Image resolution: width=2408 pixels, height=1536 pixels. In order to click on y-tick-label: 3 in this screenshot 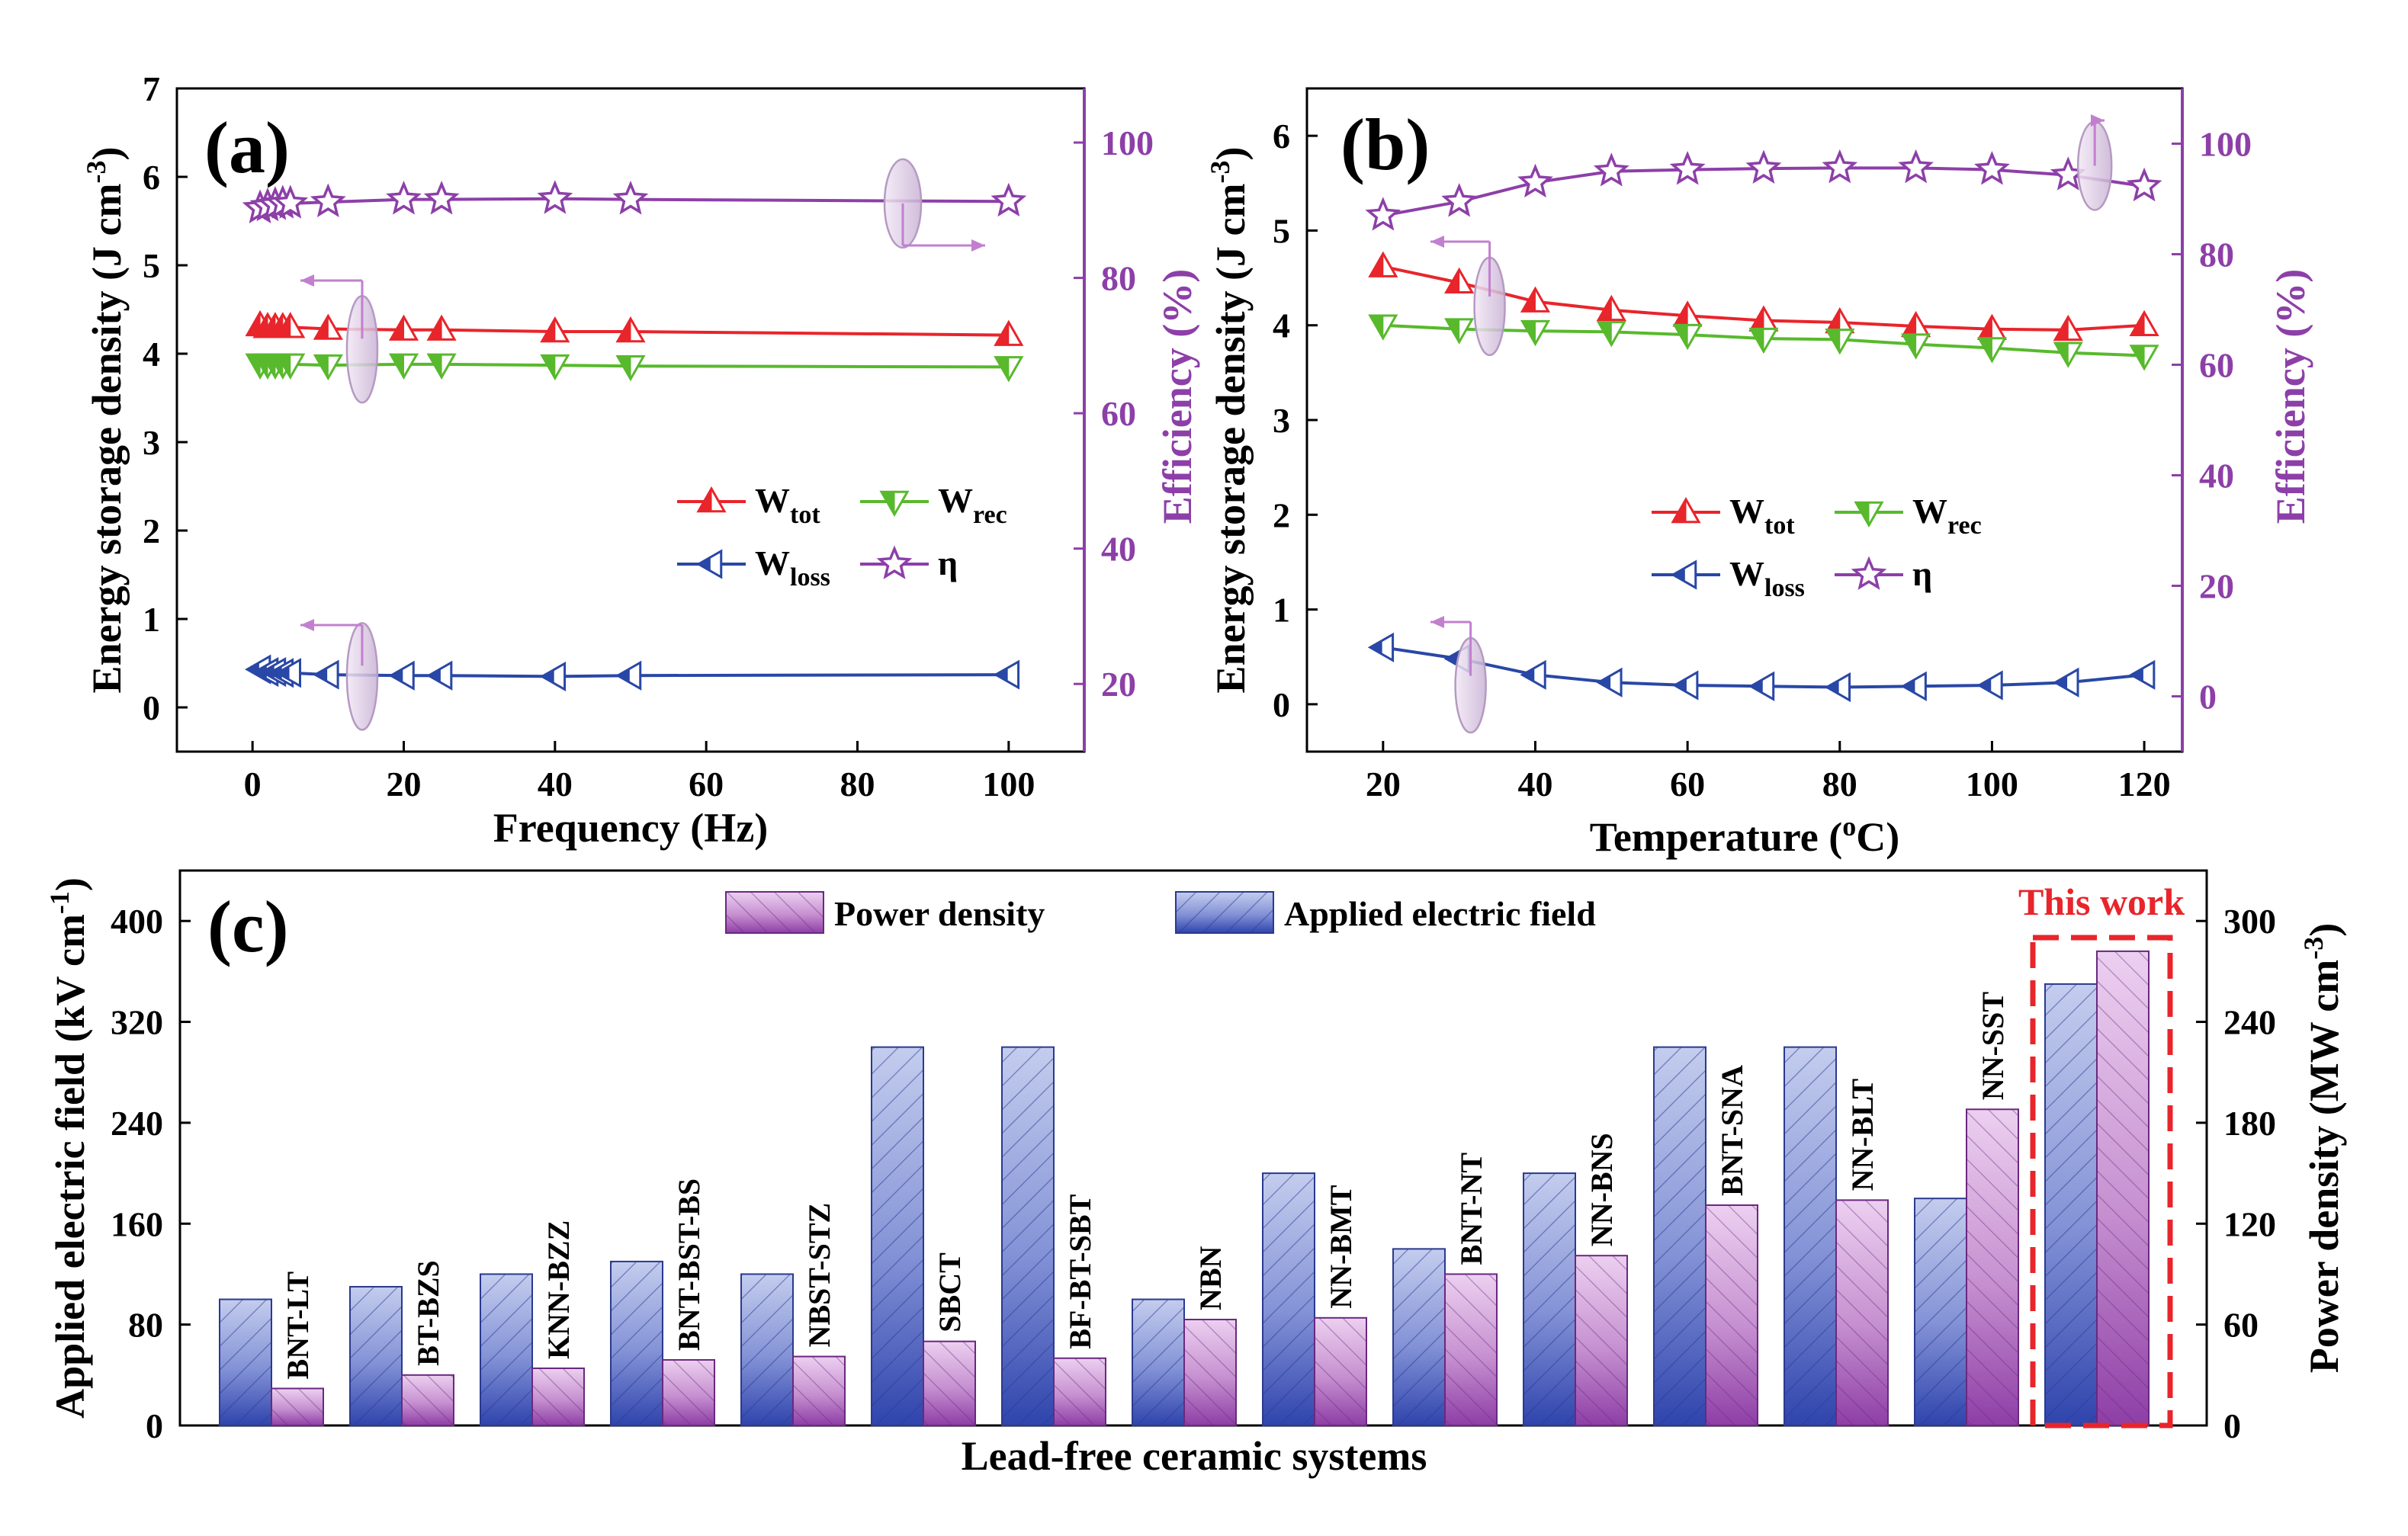, I will do `click(1281, 420)`.